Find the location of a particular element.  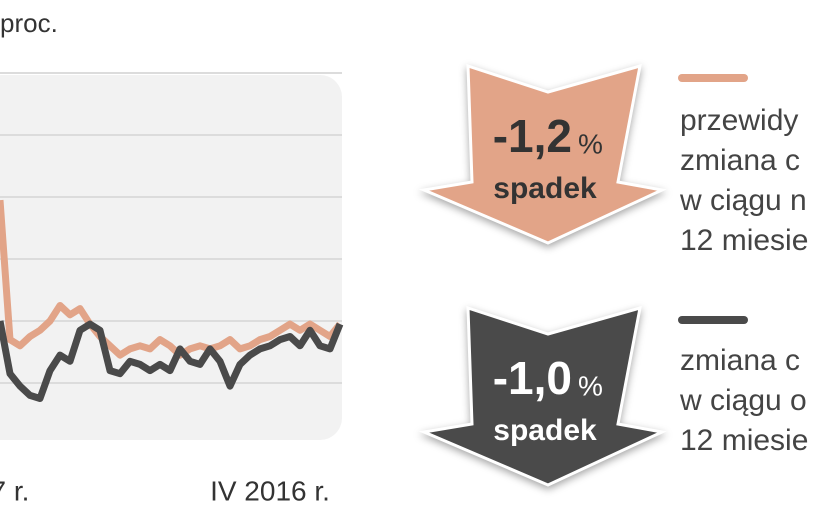

change-value: -1,2 is located at coordinates (532, 136).